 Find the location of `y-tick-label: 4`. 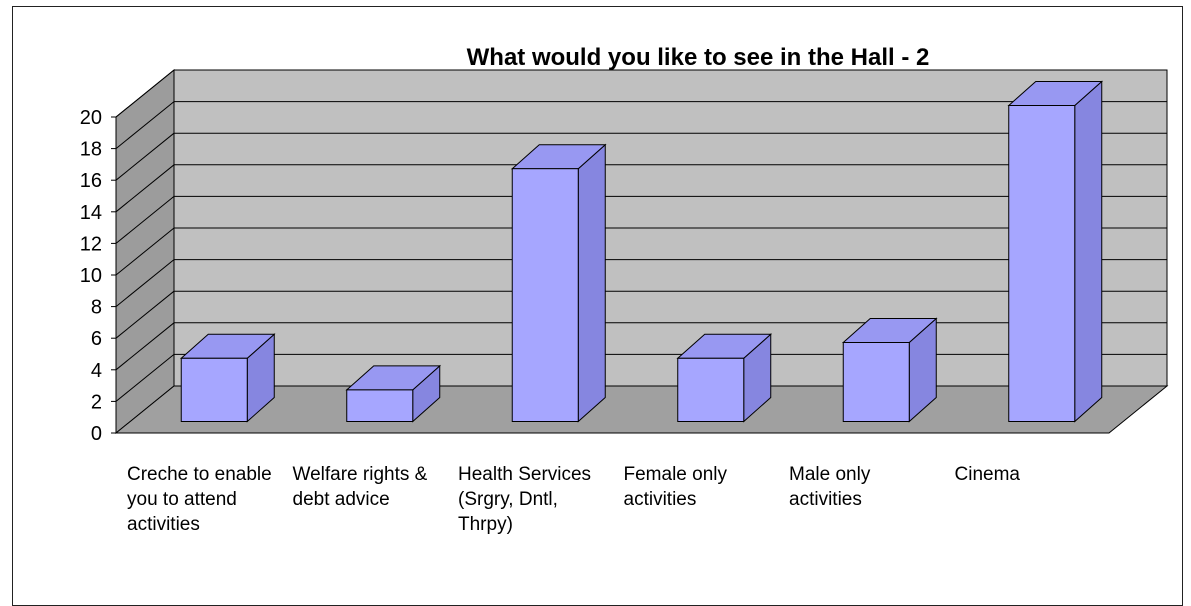

y-tick-label: 4 is located at coordinates (96, 371).